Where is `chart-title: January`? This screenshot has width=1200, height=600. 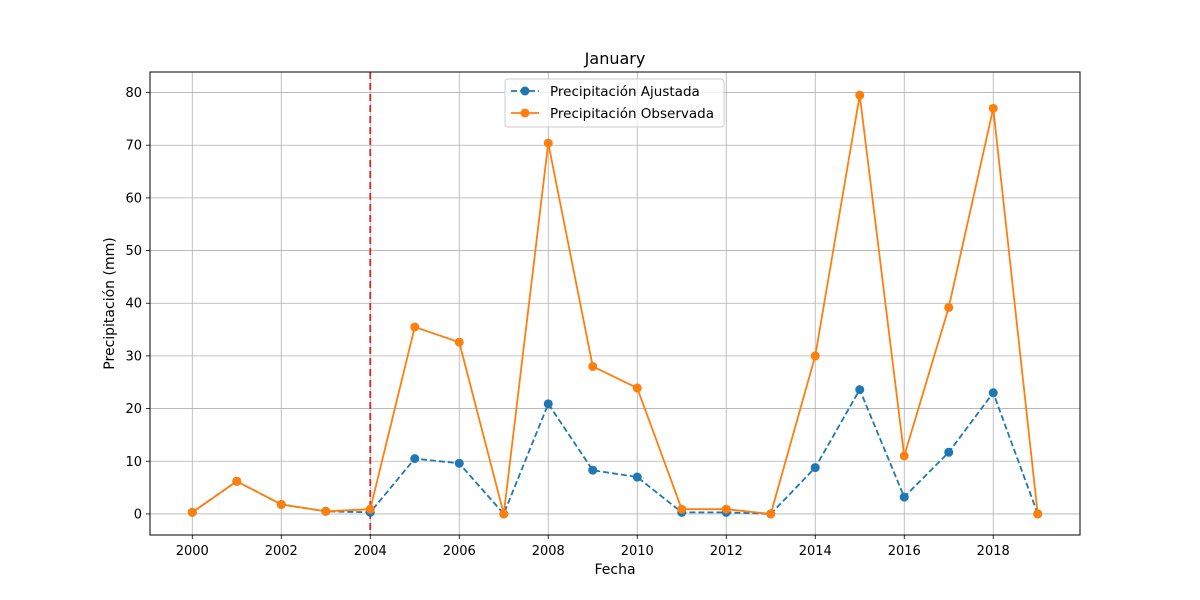 chart-title: January is located at coordinates (615, 58).